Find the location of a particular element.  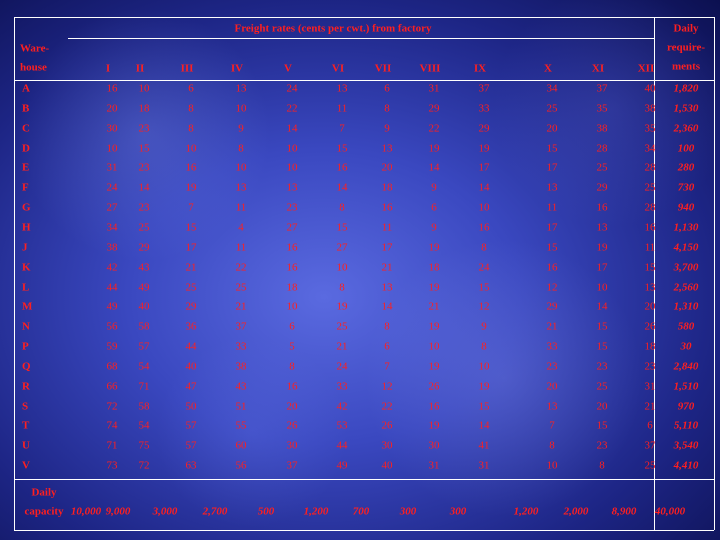

rate-cell: 14 is located at coordinates (342, 187).